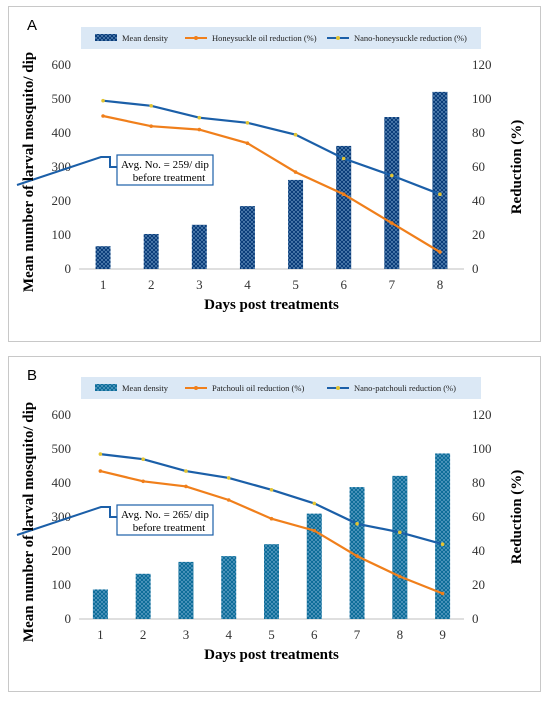 Image resolution: width=550 pixels, height=706 pixels. What do you see at coordinates (281, 388) in the screenshot?
I see `legend-background` at bounding box center [281, 388].